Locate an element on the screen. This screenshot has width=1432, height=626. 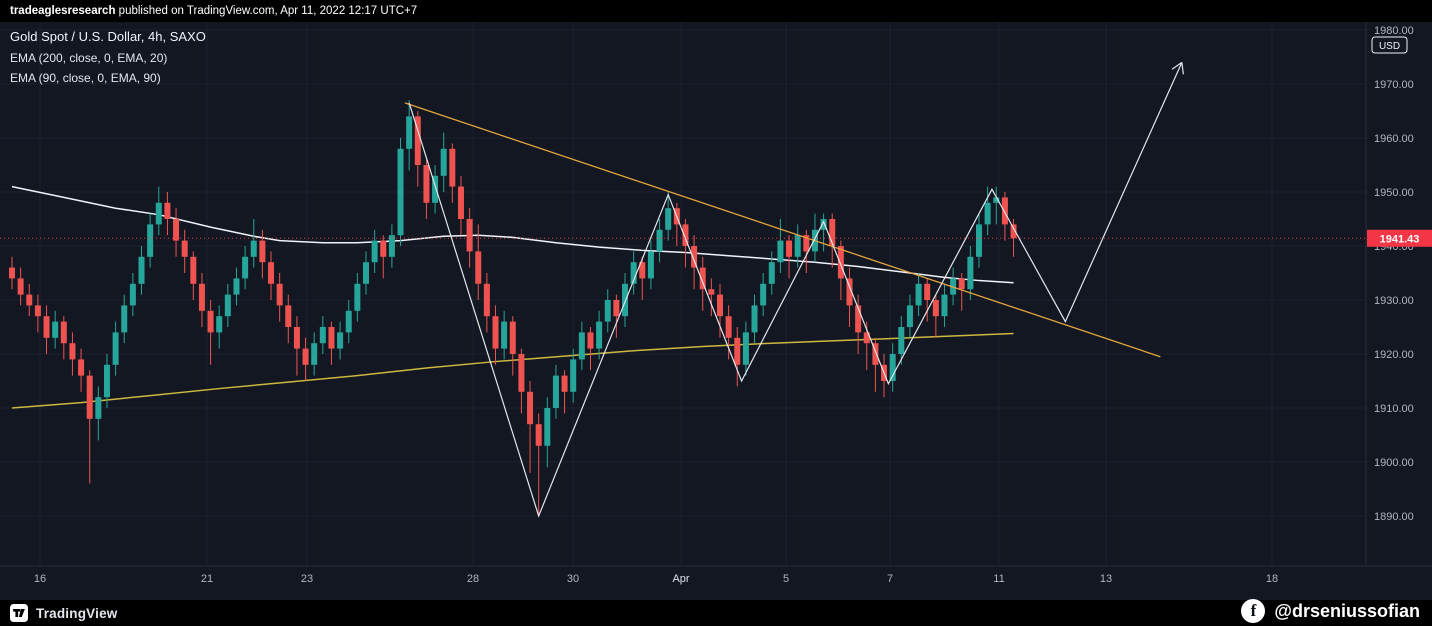
currency-badge: USD is located at coordinates (1389, 45).